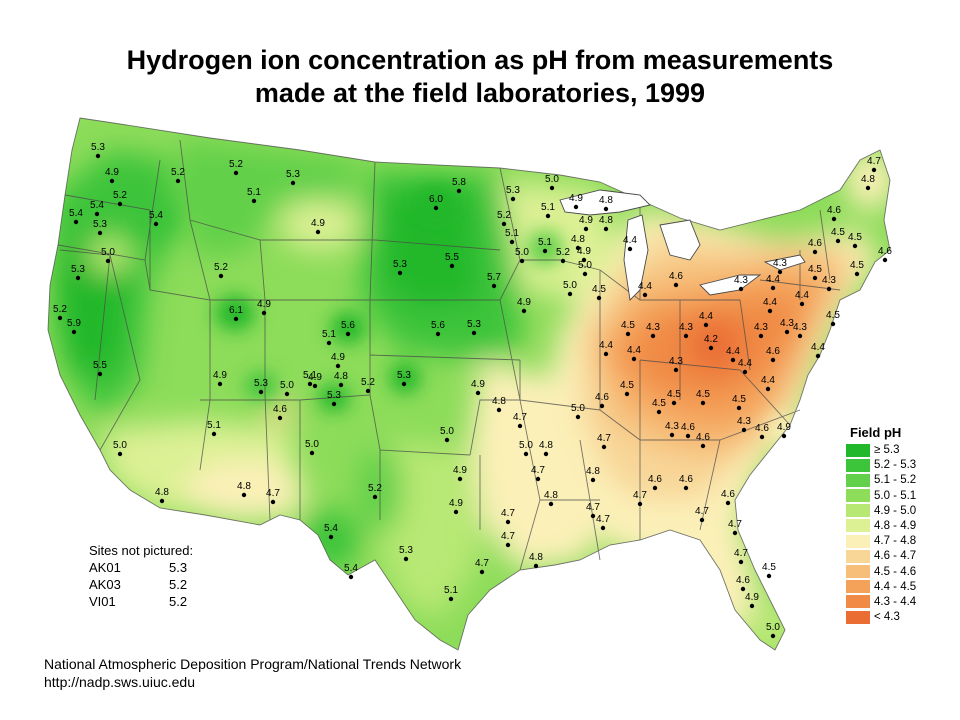 The height and width of the screenshot is (720, 960). Describe the element at coordinates (480, 93) in the screenshot. I see `title-line-2: made at the field laboratories, 1999` at that location.